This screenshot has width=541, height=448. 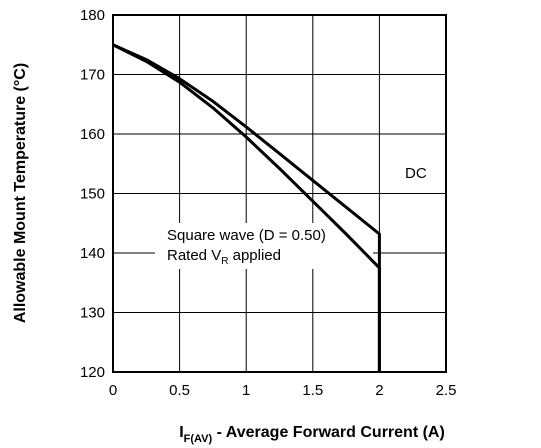 What do you see at coordinates (179, 390) in the screenshot?
I see `x-tick-label-1: 0.5` at bounding box center [179, 390].